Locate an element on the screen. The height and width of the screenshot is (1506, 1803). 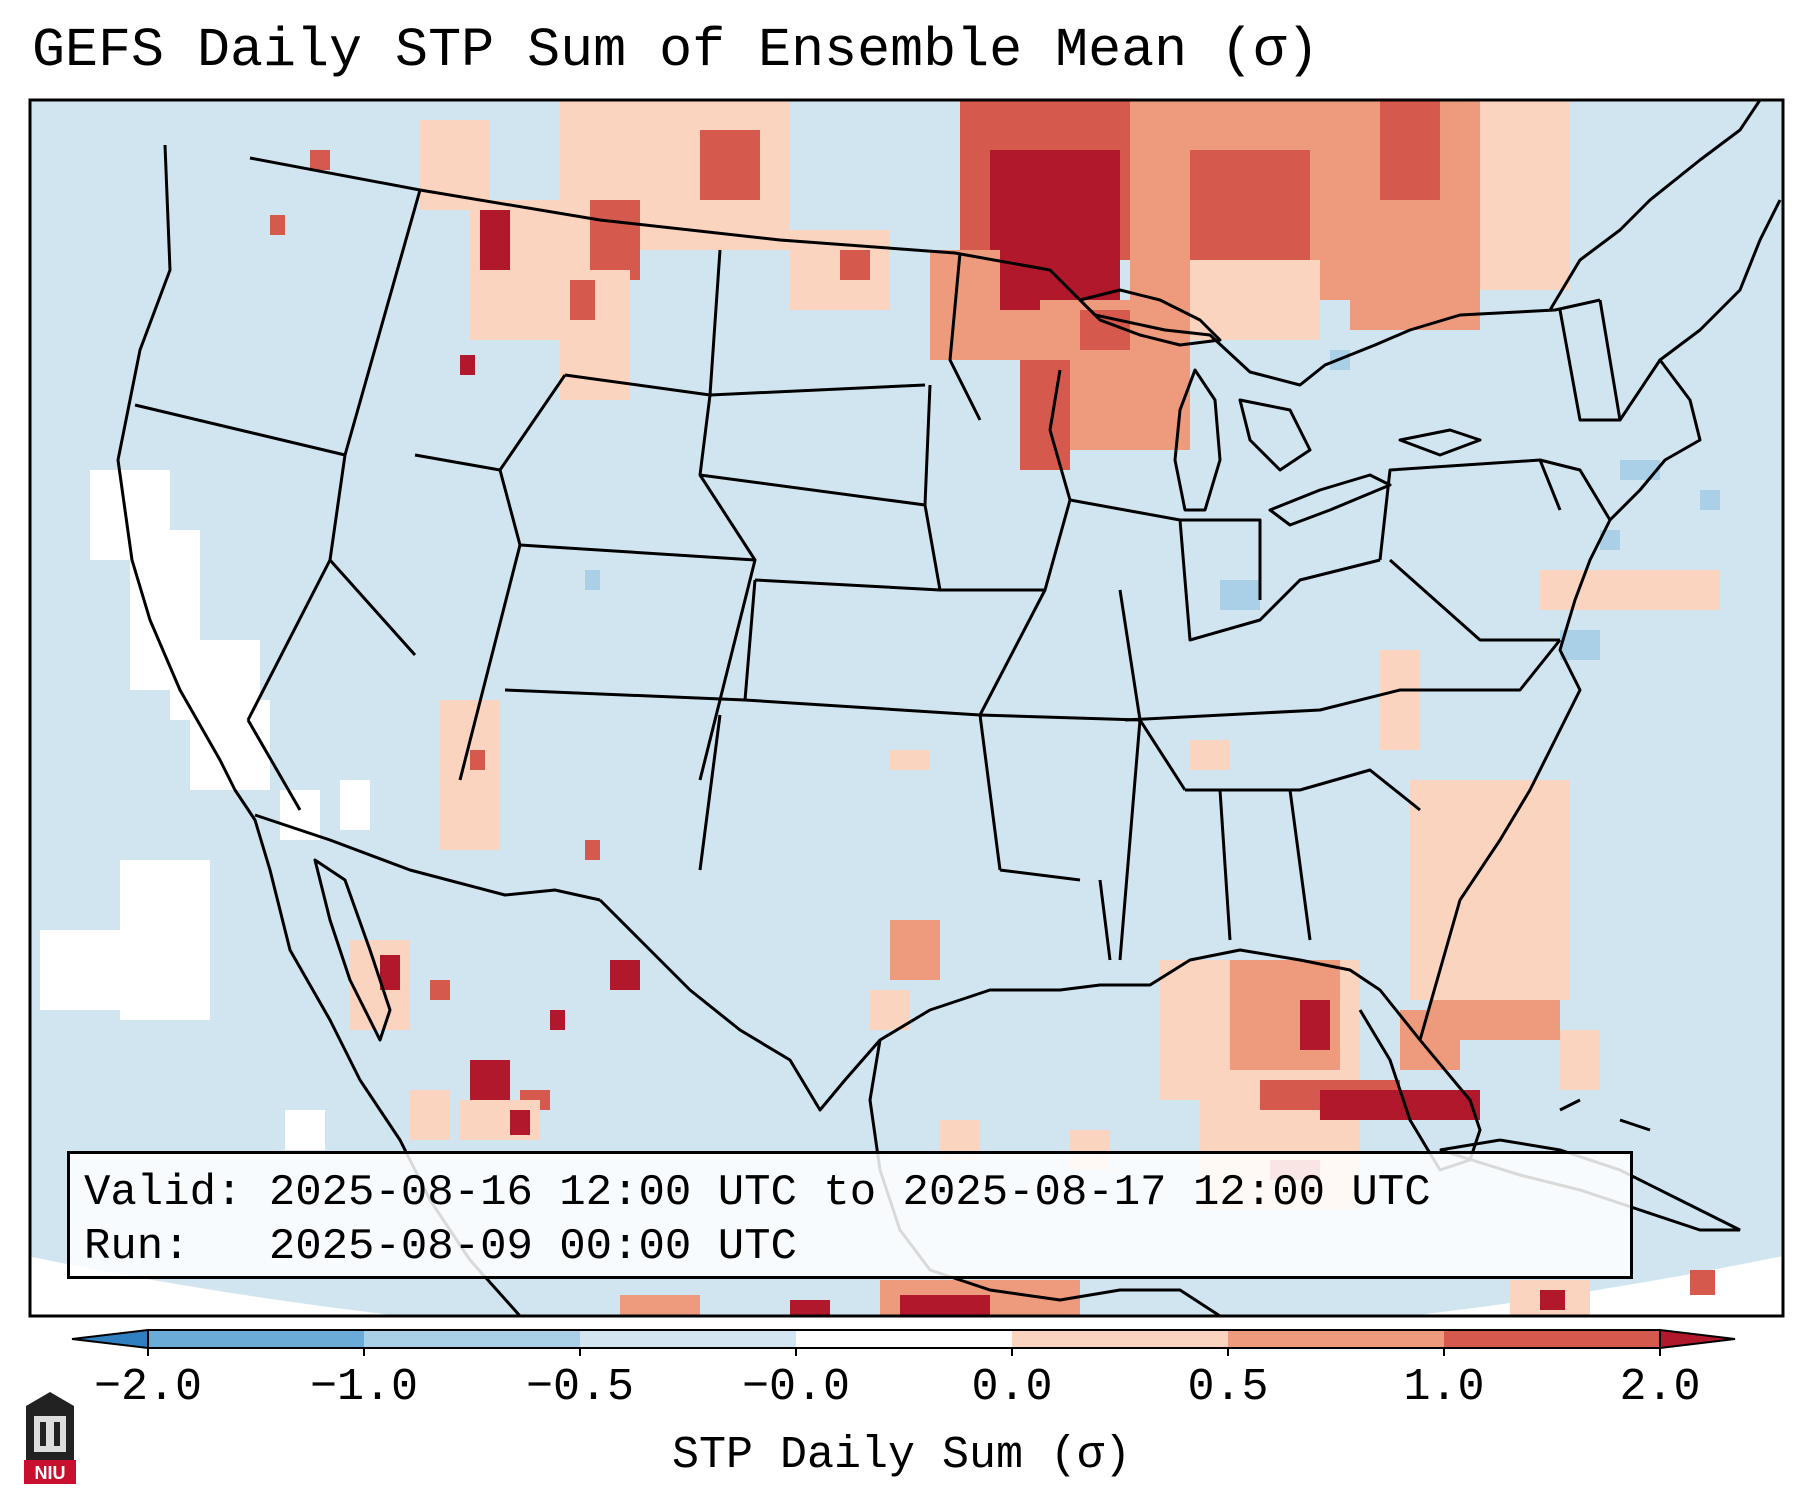
colorbar-tick-label: 2.0 is located at coordinates (1660, 1387).